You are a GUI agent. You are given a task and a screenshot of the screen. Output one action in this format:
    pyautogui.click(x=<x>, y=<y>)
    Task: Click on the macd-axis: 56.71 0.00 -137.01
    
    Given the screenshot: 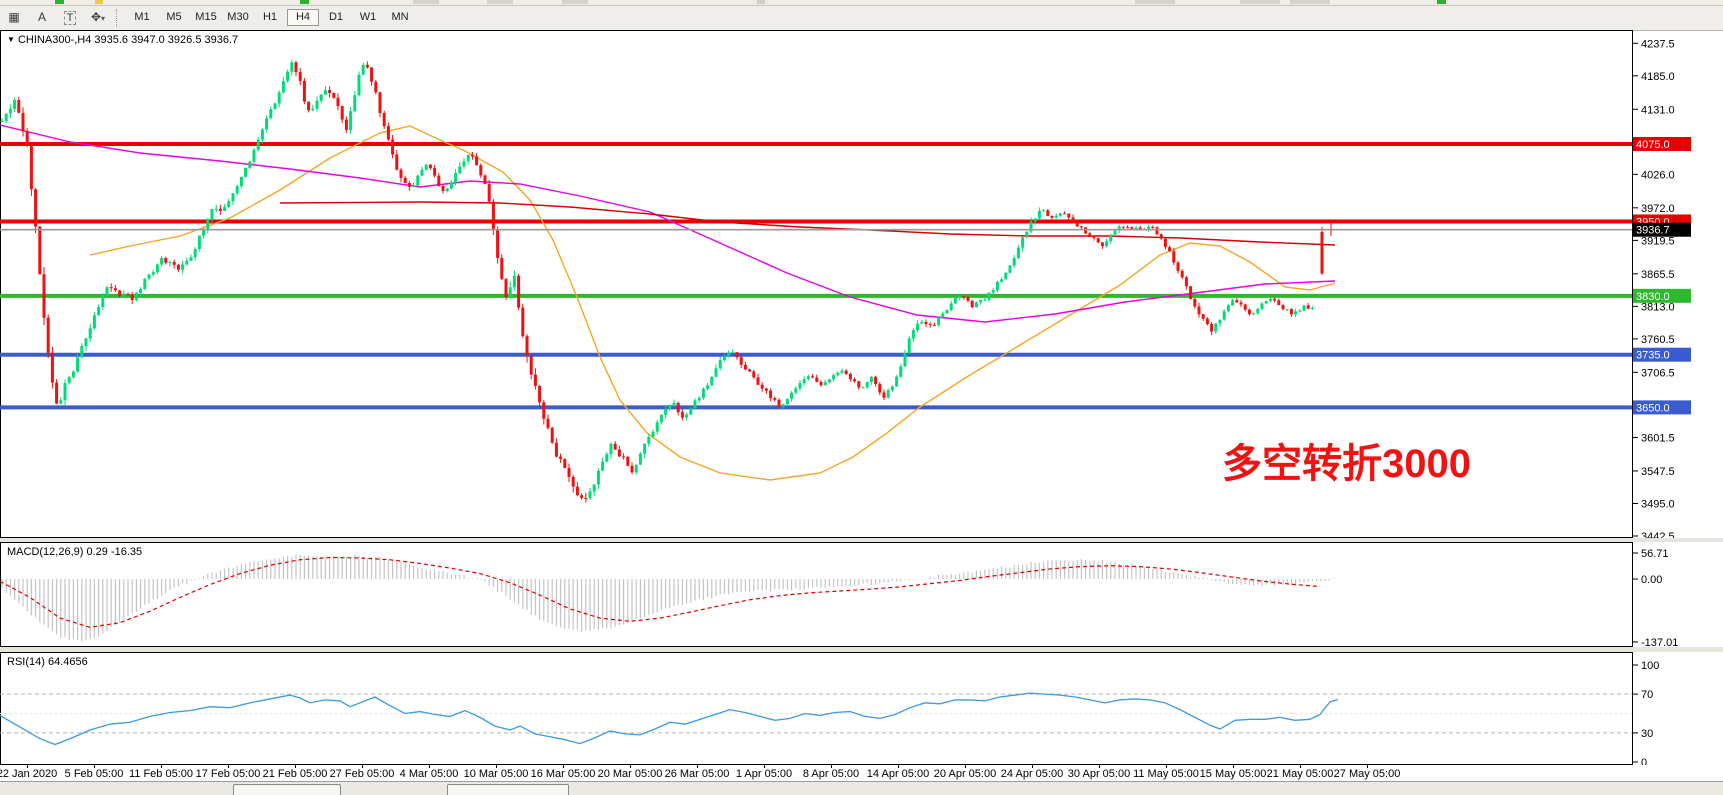 What is the action you would take?
    pyautogui.click(x=1655, y=597)
    